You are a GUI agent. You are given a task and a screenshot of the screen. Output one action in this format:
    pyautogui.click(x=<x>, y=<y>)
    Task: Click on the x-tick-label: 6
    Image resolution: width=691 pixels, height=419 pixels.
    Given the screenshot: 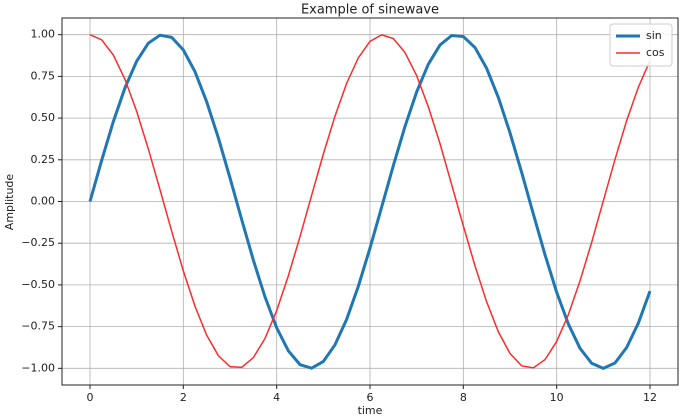 What is the action you would take?
    pyautogui.click(x=370, y=397)
    